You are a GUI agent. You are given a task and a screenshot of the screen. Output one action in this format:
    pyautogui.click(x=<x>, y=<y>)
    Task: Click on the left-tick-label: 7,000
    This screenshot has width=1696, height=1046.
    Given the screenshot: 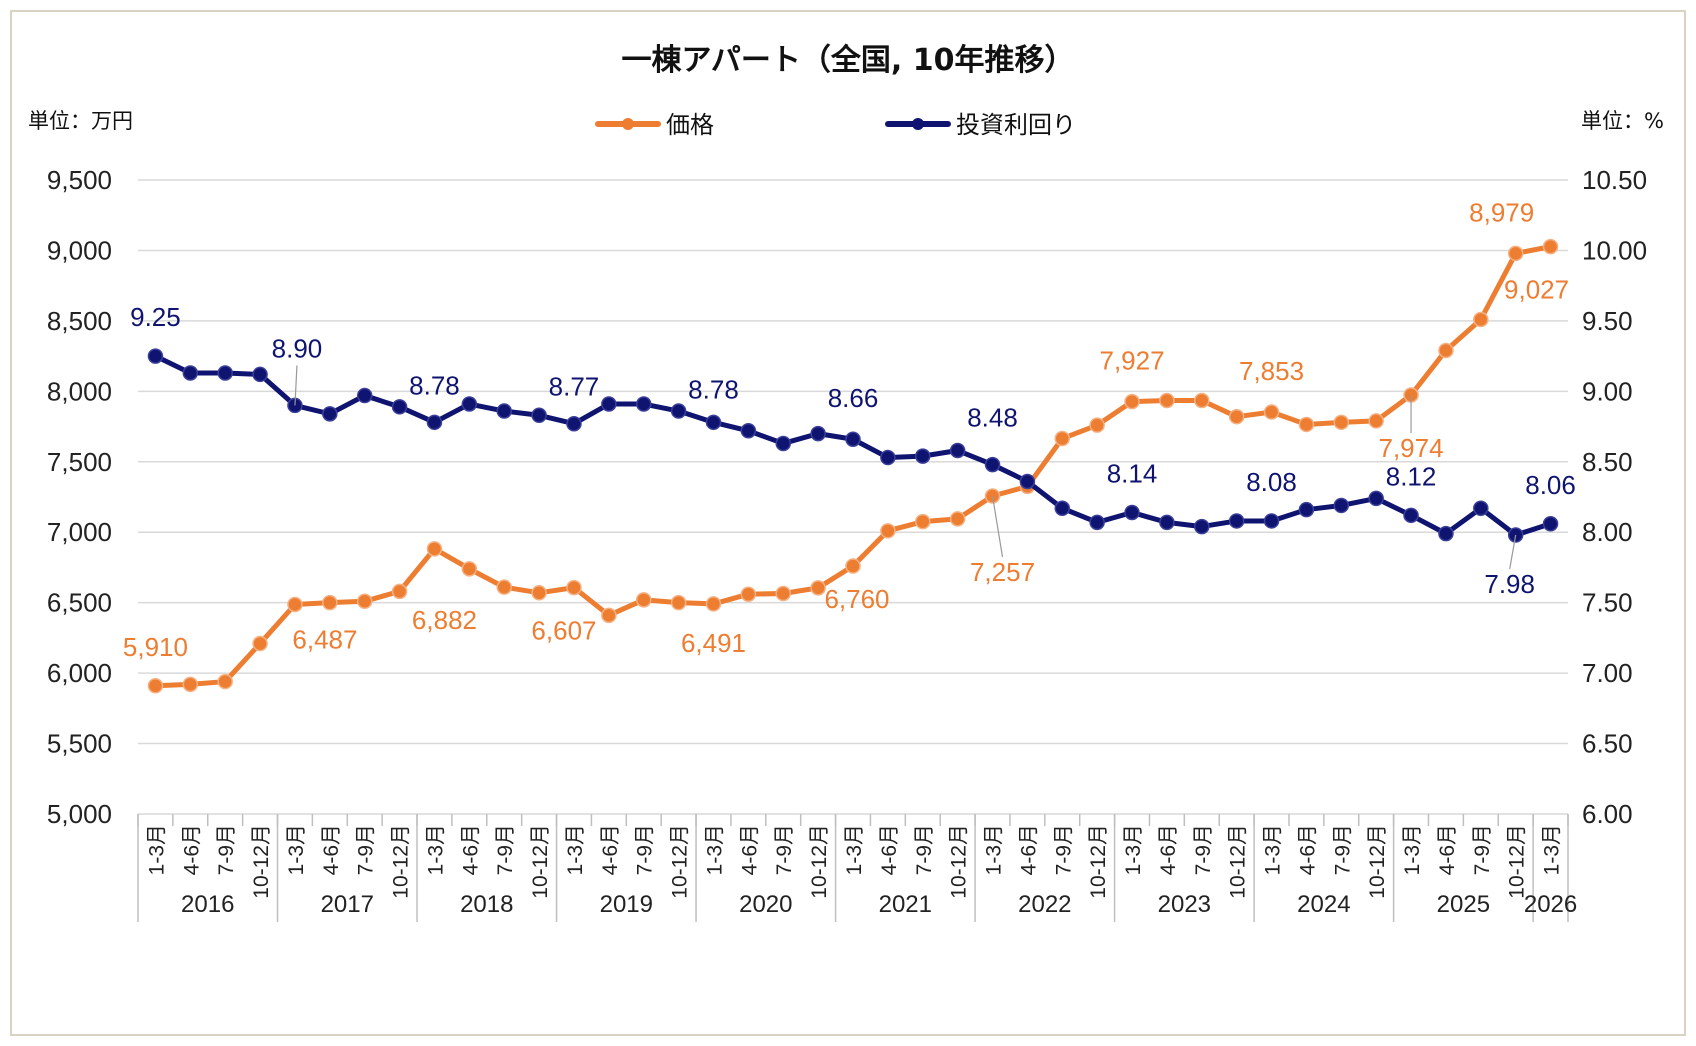 What is the action you would take?
    pyautogui.click(x=79, y=532)
    